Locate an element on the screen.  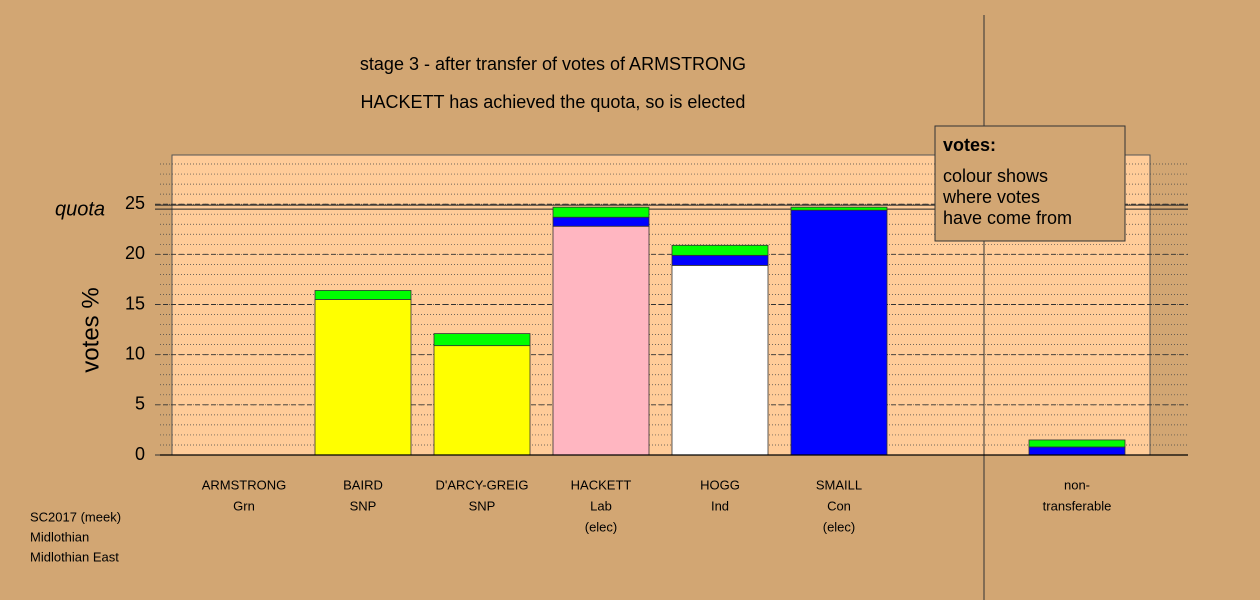
x-tick-sublabel: Ind is located at coordinates (720, 505).